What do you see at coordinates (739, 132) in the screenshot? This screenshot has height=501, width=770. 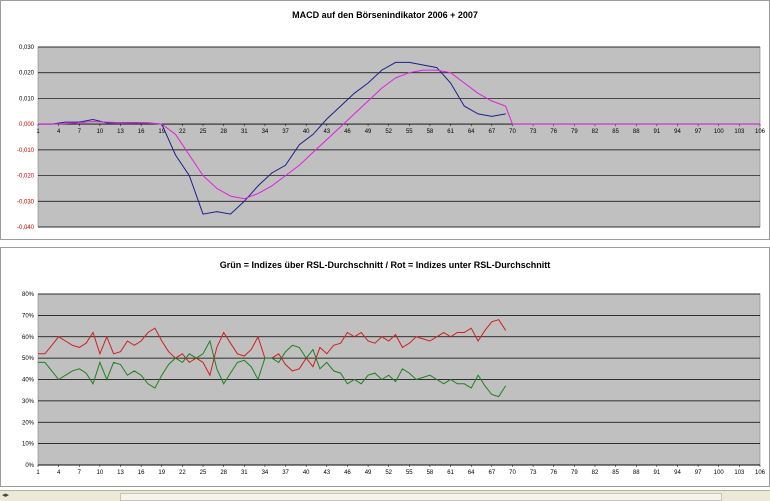 I see `x-tick-label: 103` at bounding box center [739, 132].